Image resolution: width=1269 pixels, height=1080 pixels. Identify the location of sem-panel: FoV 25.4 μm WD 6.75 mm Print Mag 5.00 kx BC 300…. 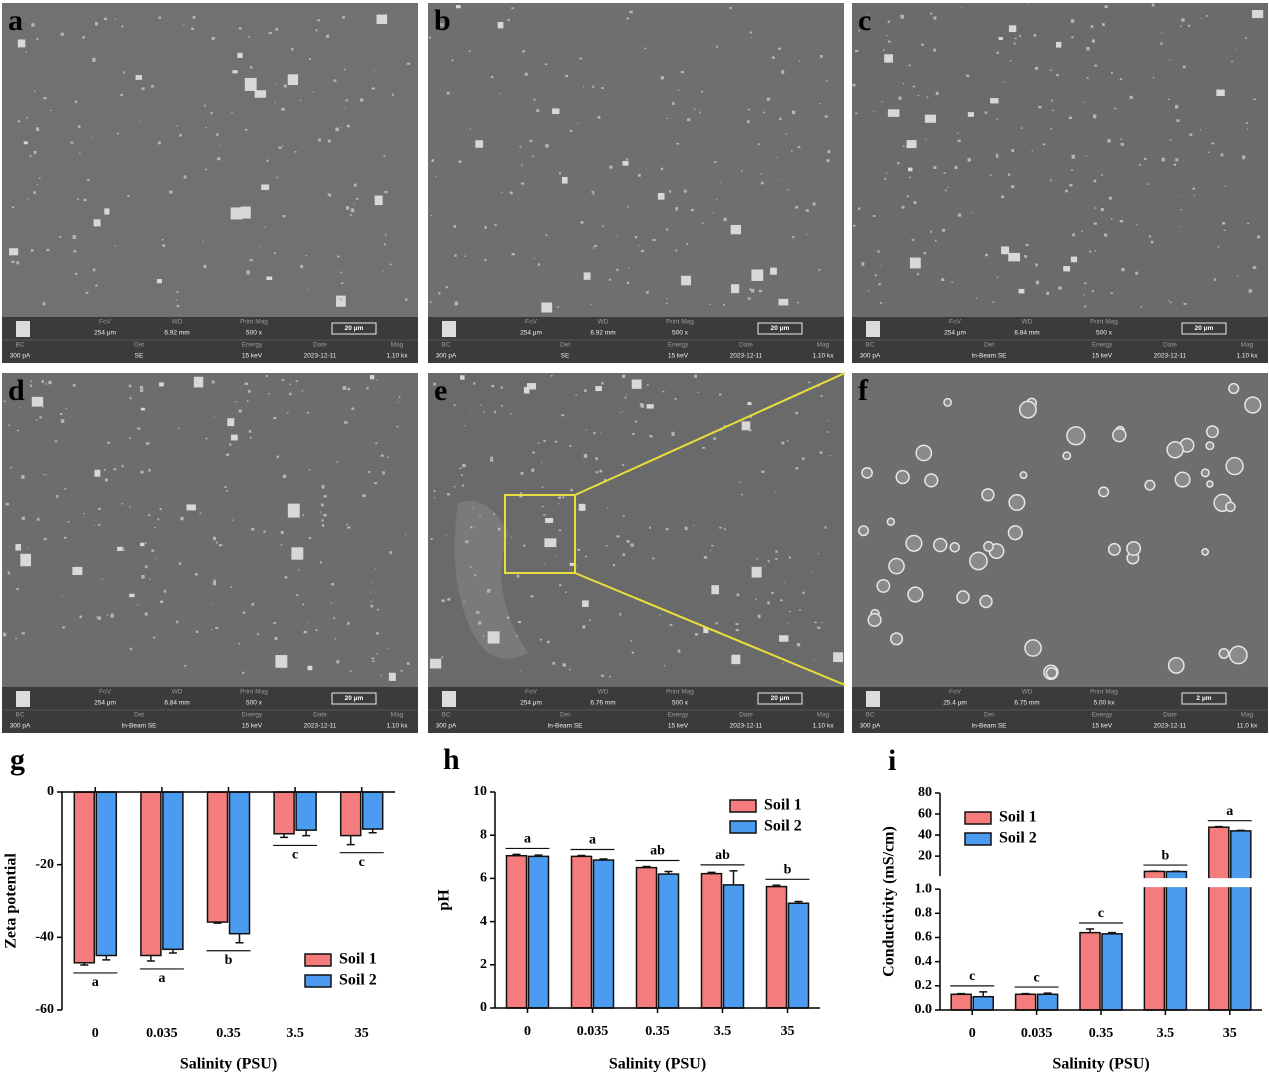
(1060, 553).